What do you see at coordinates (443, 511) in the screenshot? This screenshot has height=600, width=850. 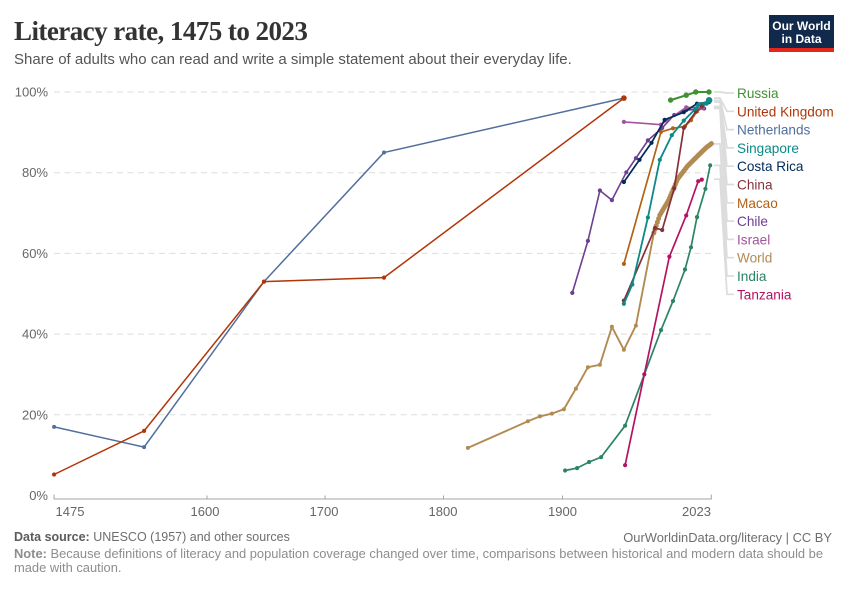 I see `svg-text: 1800` at bounding box center [443, 511].